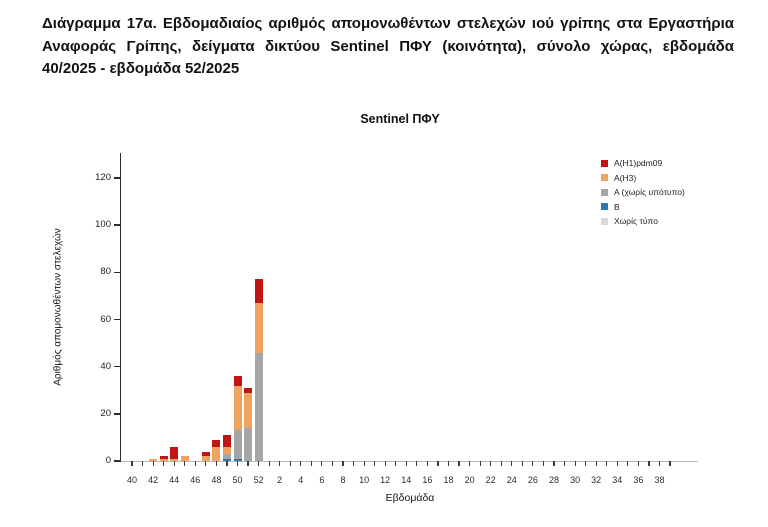  Describe the element at coordinates (643, 207) in the screenshot. I see `legend-row: B` at that location.